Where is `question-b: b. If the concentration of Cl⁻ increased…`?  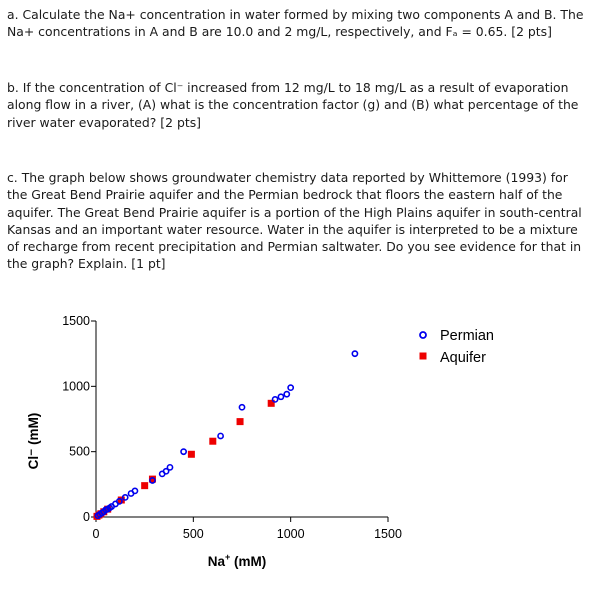 question-b: b. If the concentration of Cl⁻ increased… is located at coordinates (296, 105).